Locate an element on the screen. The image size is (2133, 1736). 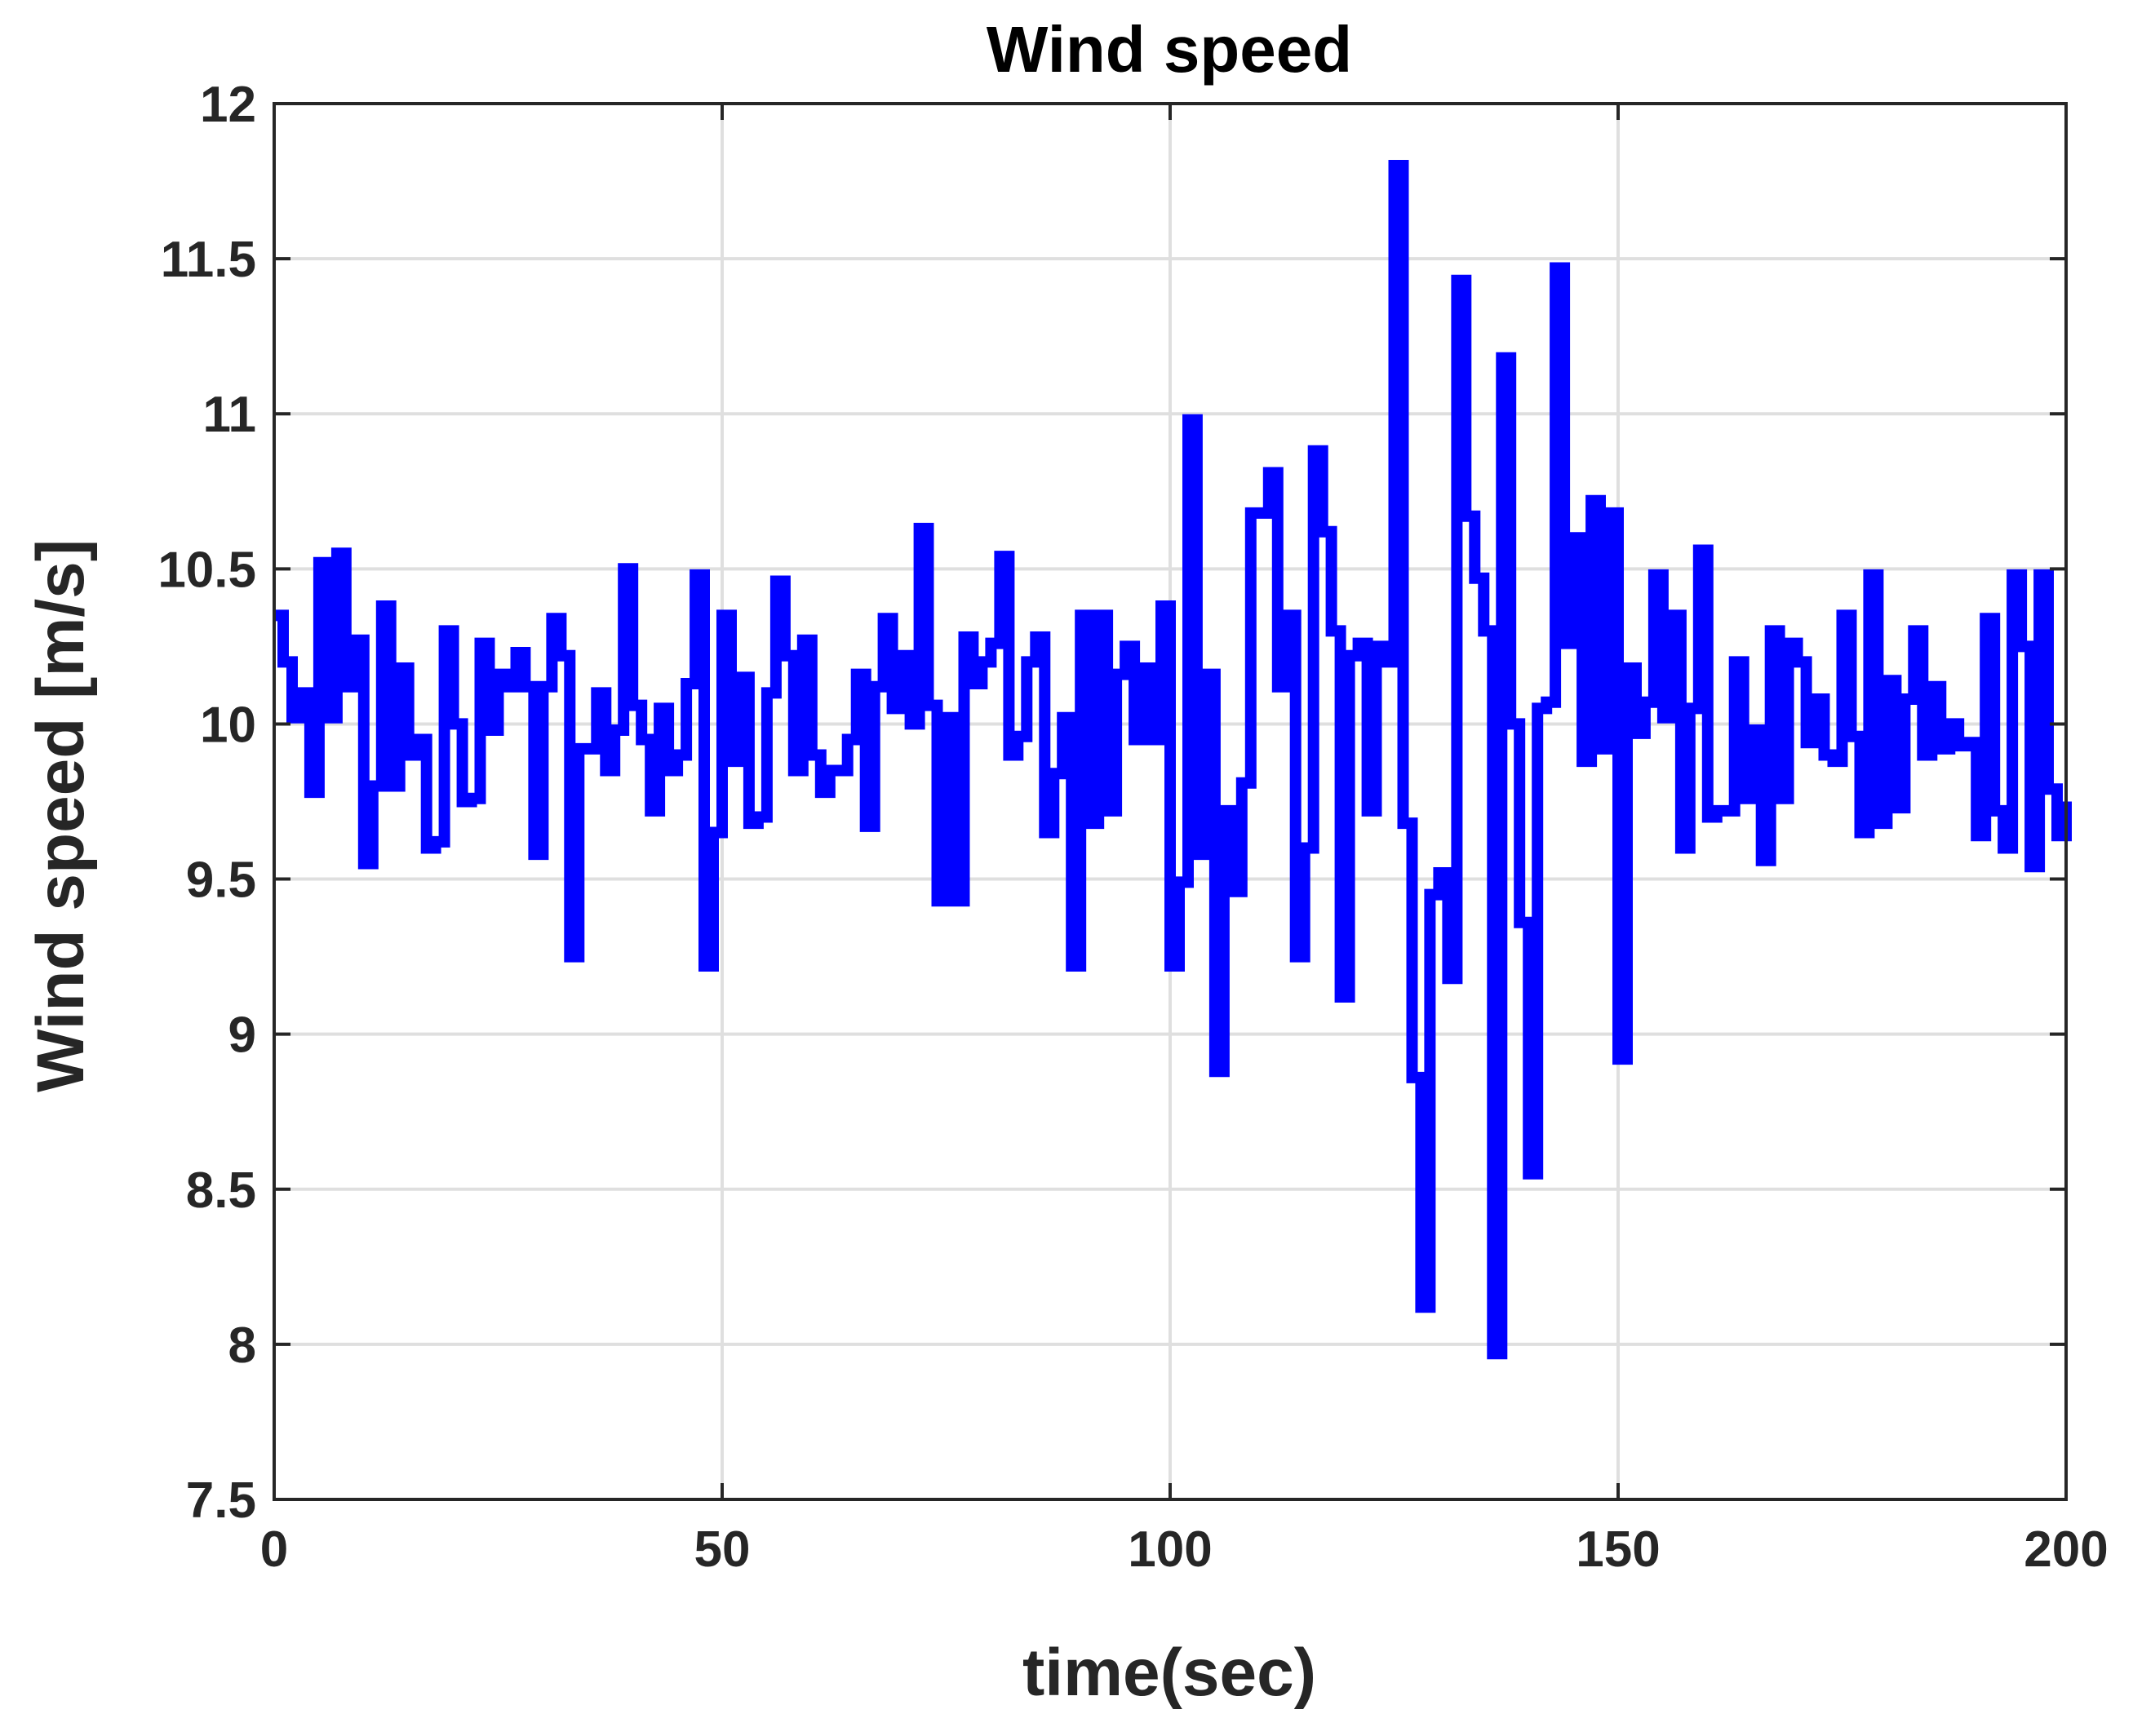
y-tick-label: 8.5 is located at coordinates (221, 1190).